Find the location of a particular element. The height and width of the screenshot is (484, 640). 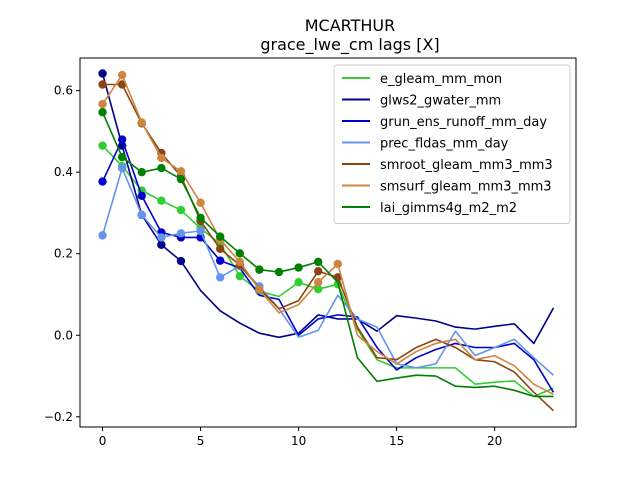

legend-entry-grun_ens_runoff_mm_day: grun_ens_runoff_mm_day is located at coordinates (444, 122).